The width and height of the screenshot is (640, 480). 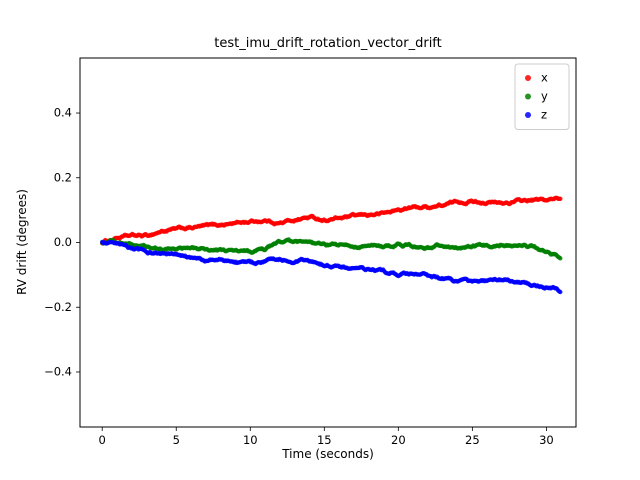 I want to click on x-axis-tick-label: 10, so click(x=250, y=440).